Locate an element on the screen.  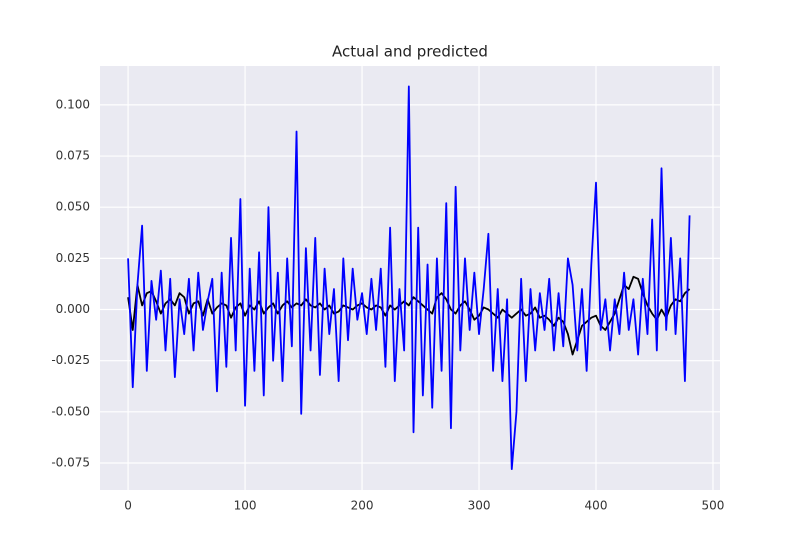
y-tick-label: -0.025 is located at coordinates (70, 360).